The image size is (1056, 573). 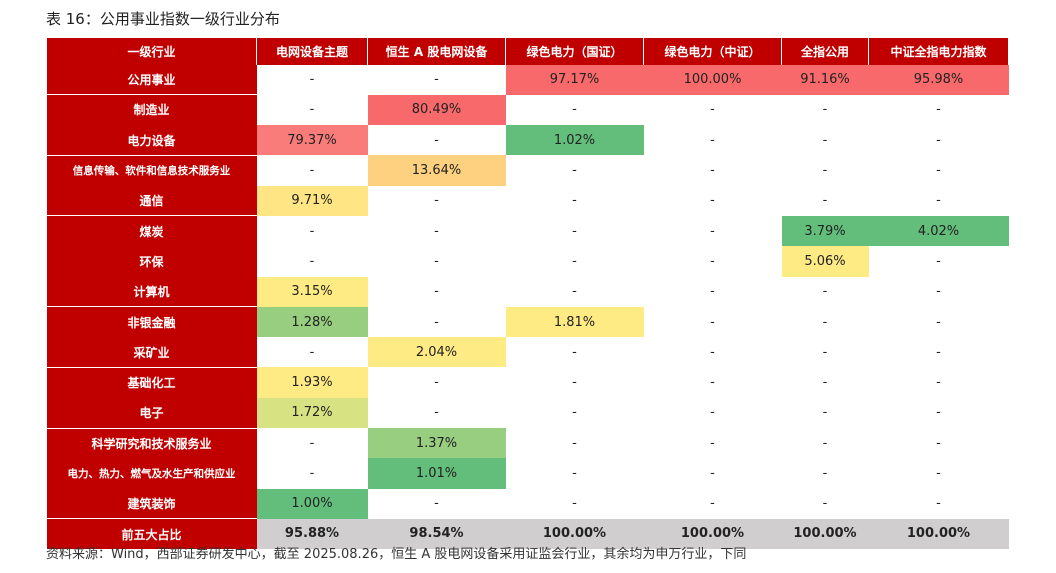 What do you see at coordinates (436, 533) in the screenshot?
I see `summary-cell: 98.54%` at bounding box center [436, 533].